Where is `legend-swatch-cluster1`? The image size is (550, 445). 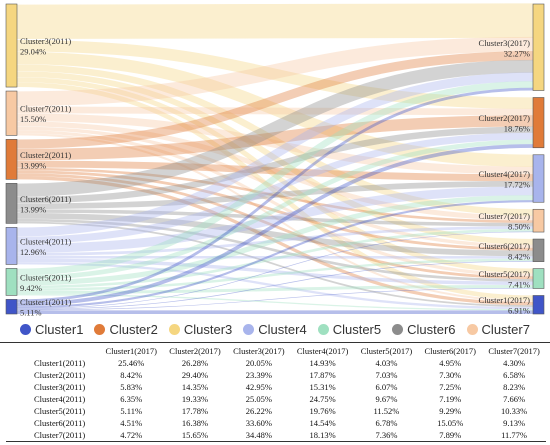
legend-swatch-cluster1 is located at coordinates (26, 329).